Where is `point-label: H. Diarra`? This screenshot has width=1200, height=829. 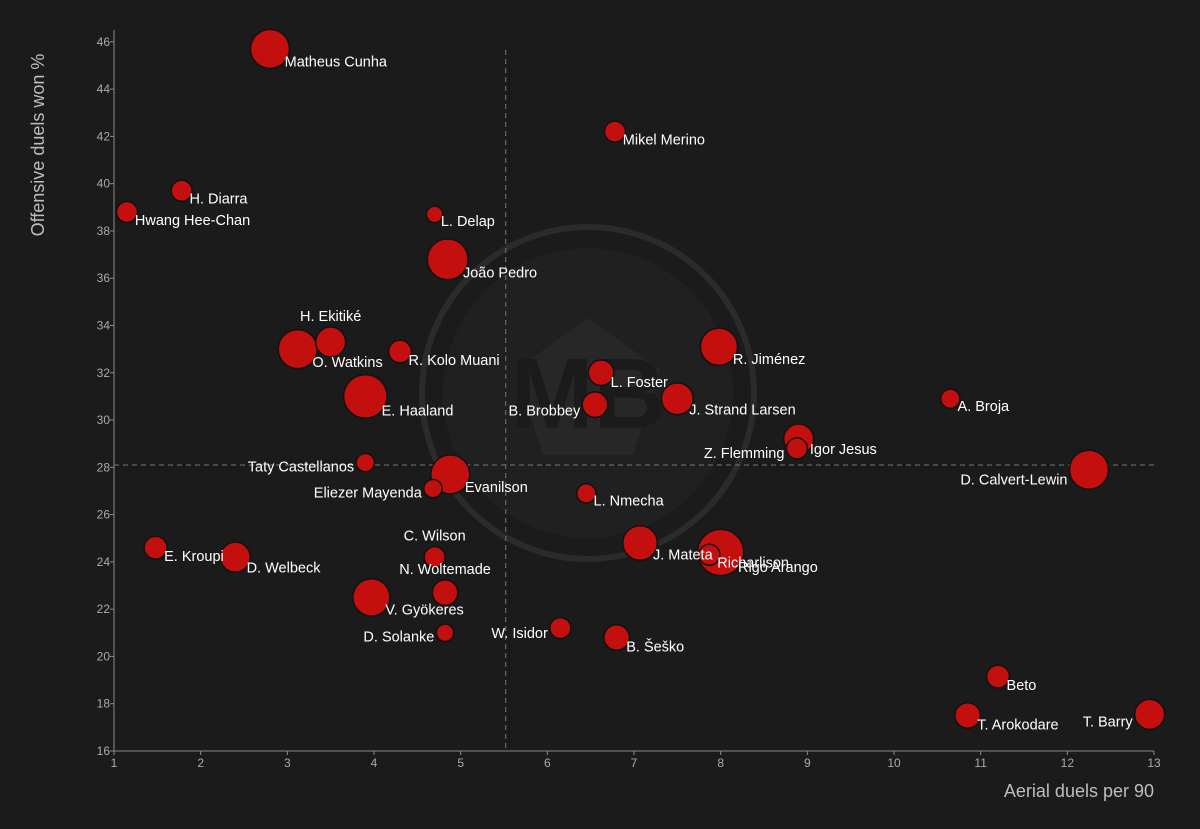
point-label: H. Diarra is located at coordinates (218, 200).